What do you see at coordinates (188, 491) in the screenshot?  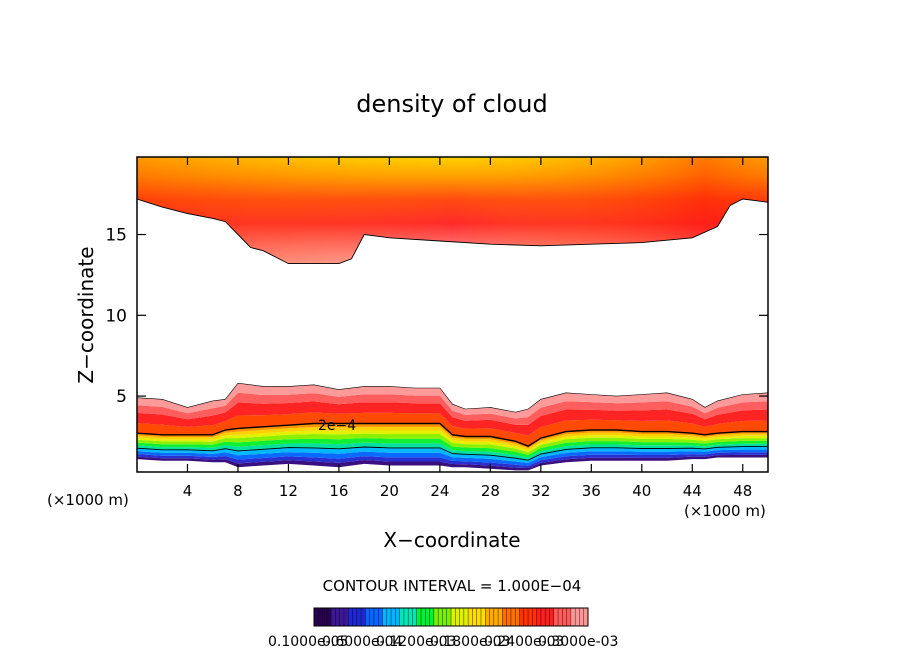 I see `x-tick-label: 4` at bounding box center [188, 491].